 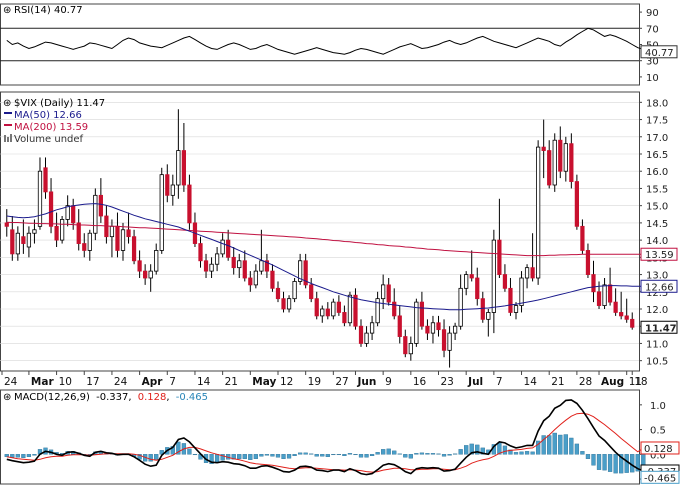 I want to click on ma200-value-label-box, so click(x=659, y=254).